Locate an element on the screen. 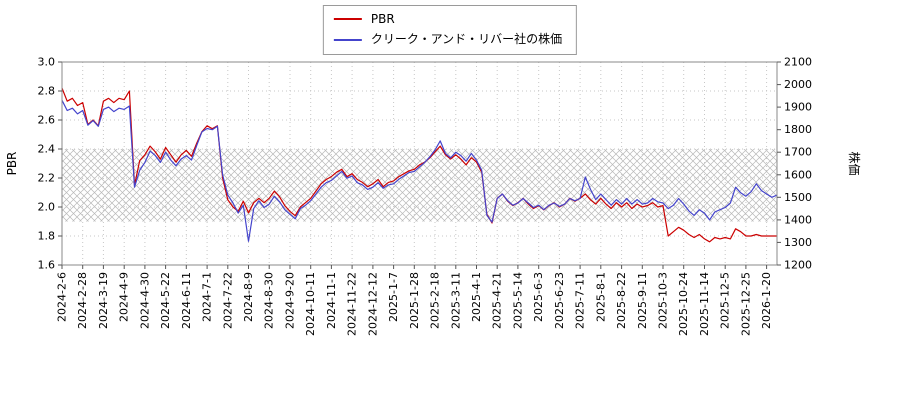  y-axis-right: 1200 1300 1400 1500 1600 1700 1800 1900 2000 2100 is located at coordinates (794, 164).